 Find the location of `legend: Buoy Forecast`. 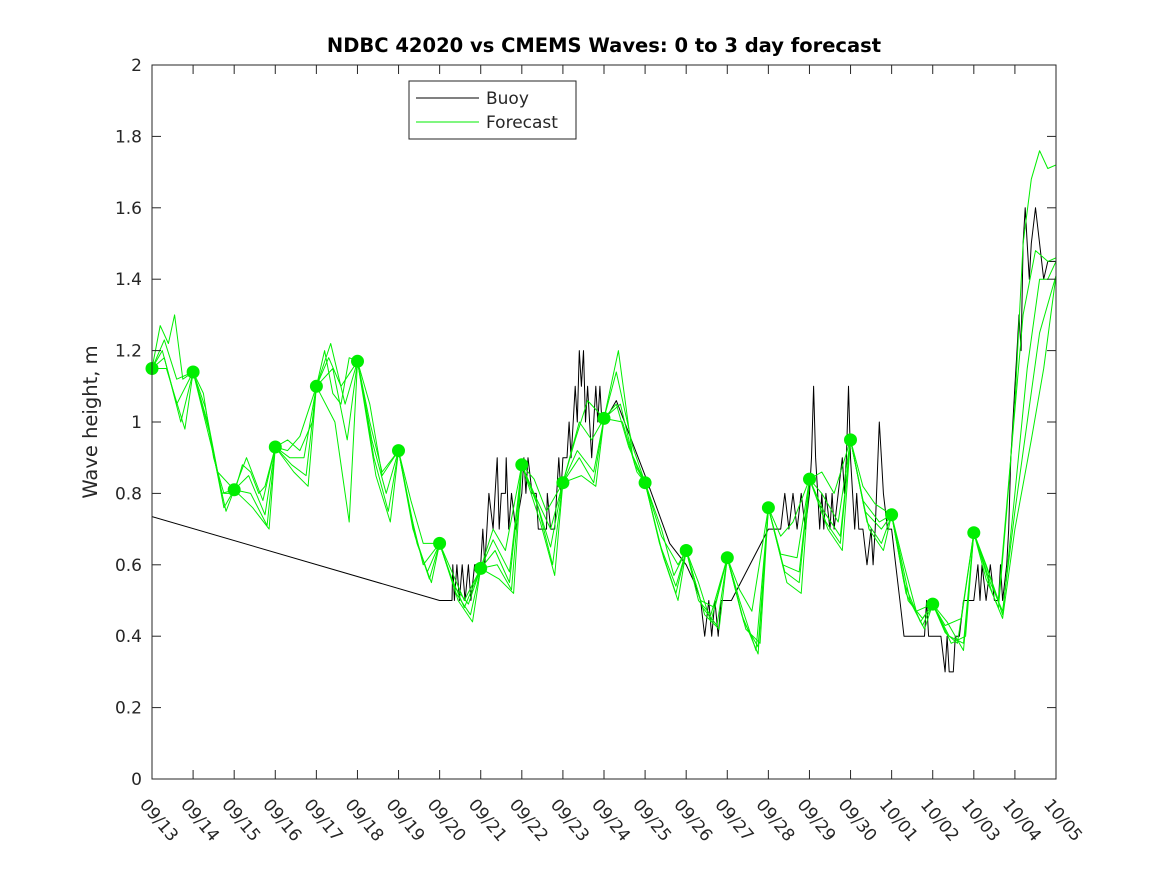

legend: Buoy Forecast is located at coordinates (492, 110).